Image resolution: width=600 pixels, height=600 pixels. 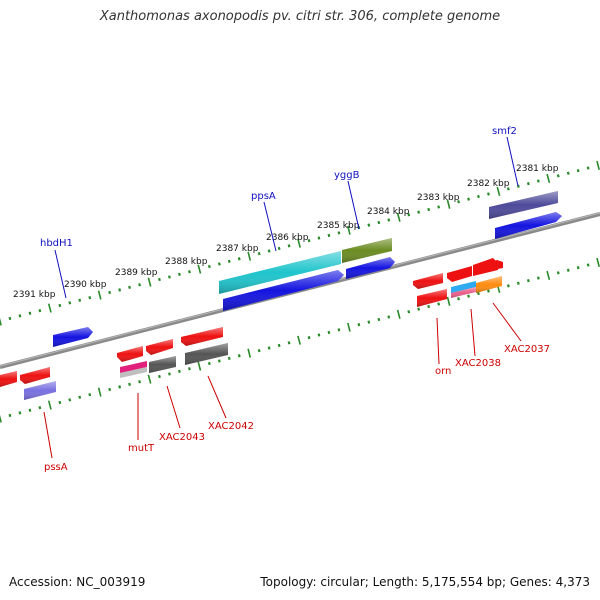 I want to click on gene-mutT-group, so click(x=132, y=362).